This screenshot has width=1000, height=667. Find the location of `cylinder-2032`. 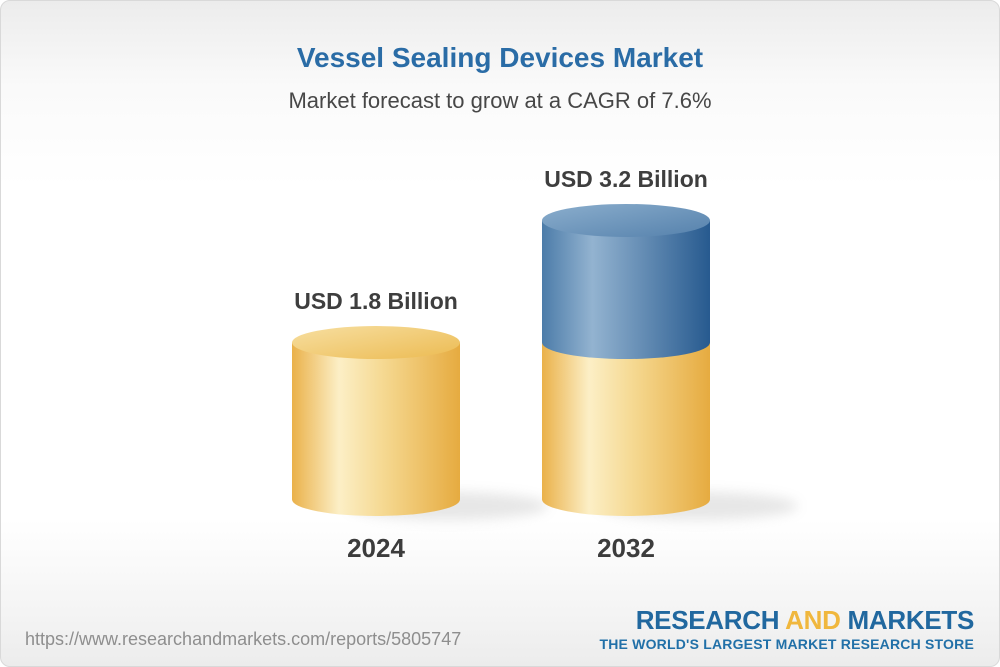

cylinder-2032 is located at coordinates (626, 359).